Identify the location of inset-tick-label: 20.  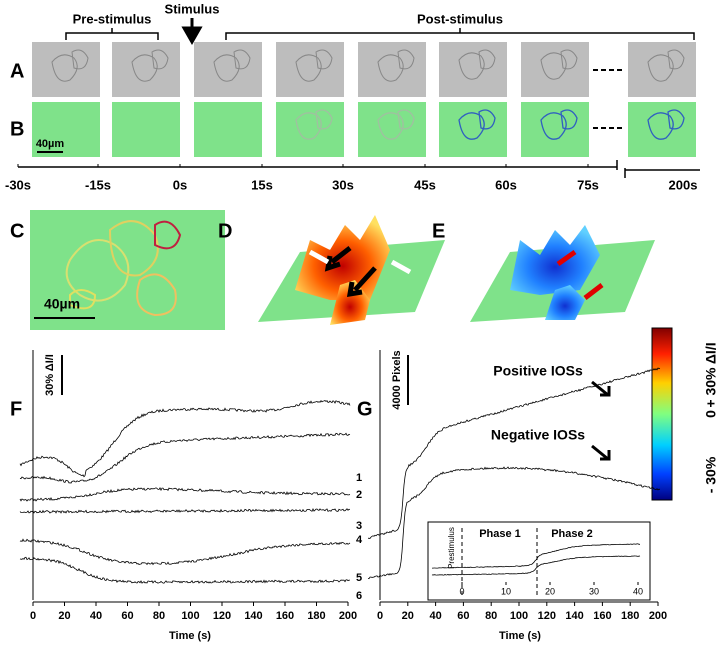
(550, 591).